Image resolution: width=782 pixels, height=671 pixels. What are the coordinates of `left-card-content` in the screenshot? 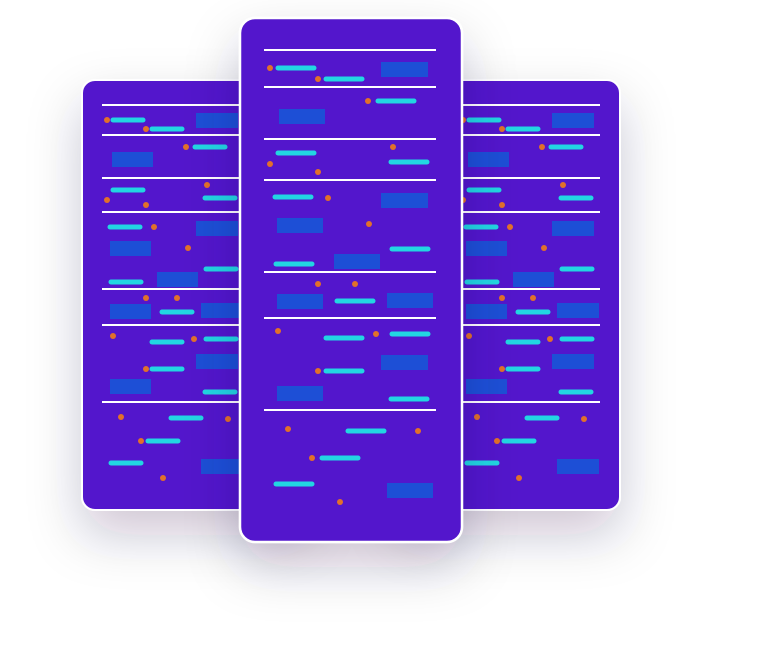 It's located at (203, 292).